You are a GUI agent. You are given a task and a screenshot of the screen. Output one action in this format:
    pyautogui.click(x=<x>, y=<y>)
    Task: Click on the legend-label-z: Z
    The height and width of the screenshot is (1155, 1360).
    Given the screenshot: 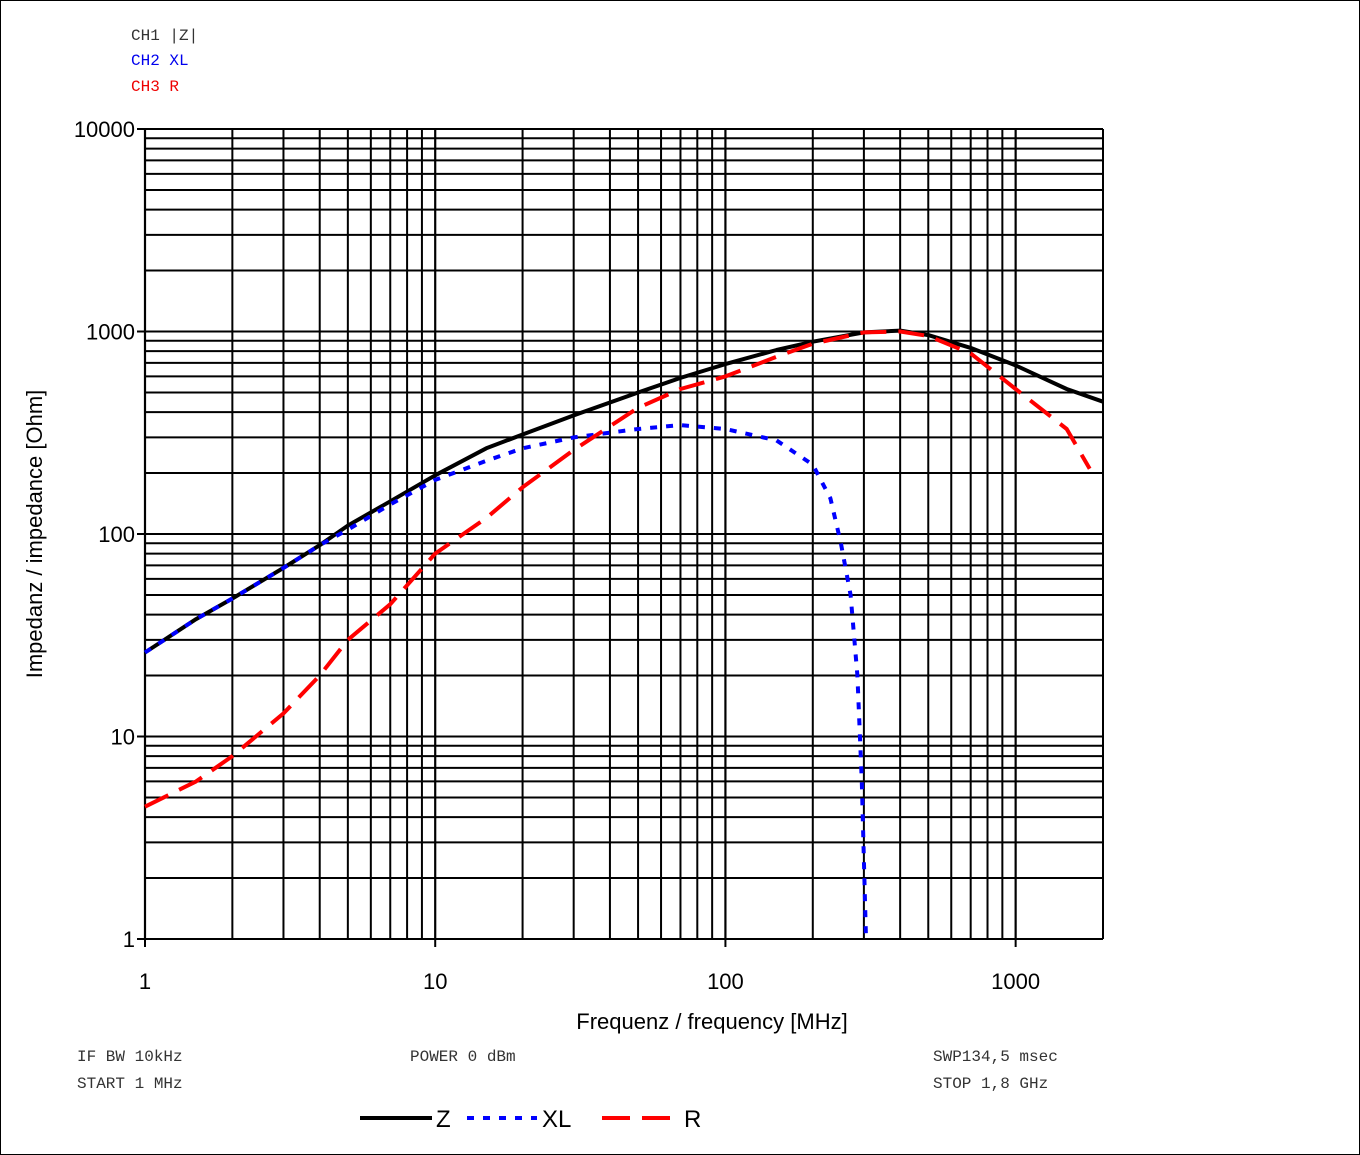 What is the action you would take?
    pyautogui.click(x=443, y=1119)
    